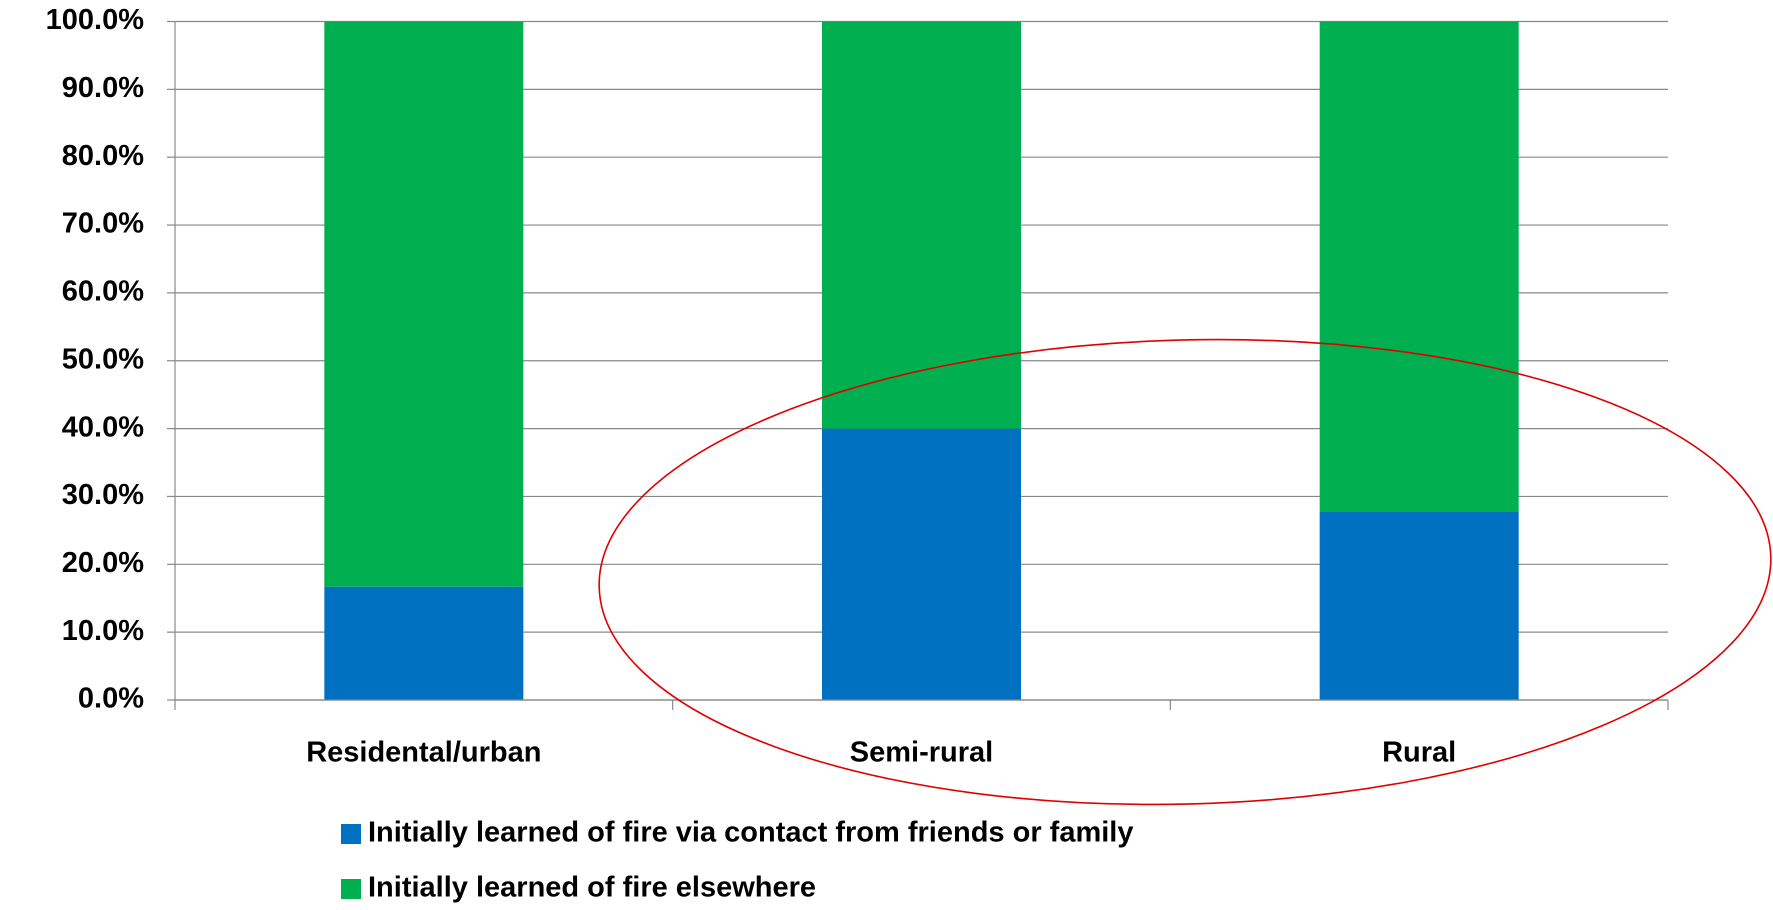 This screenshot has width=1773, height=910. I want to click on x-tick-label: Rural, so click(1419, 753).